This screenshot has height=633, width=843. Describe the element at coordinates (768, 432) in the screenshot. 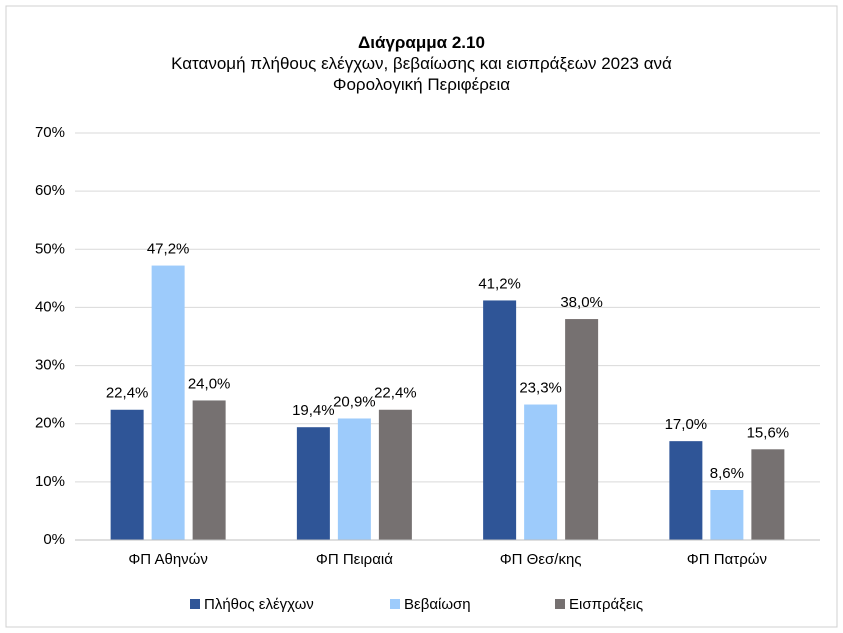

I see `data-label: 15,6%` at that location.